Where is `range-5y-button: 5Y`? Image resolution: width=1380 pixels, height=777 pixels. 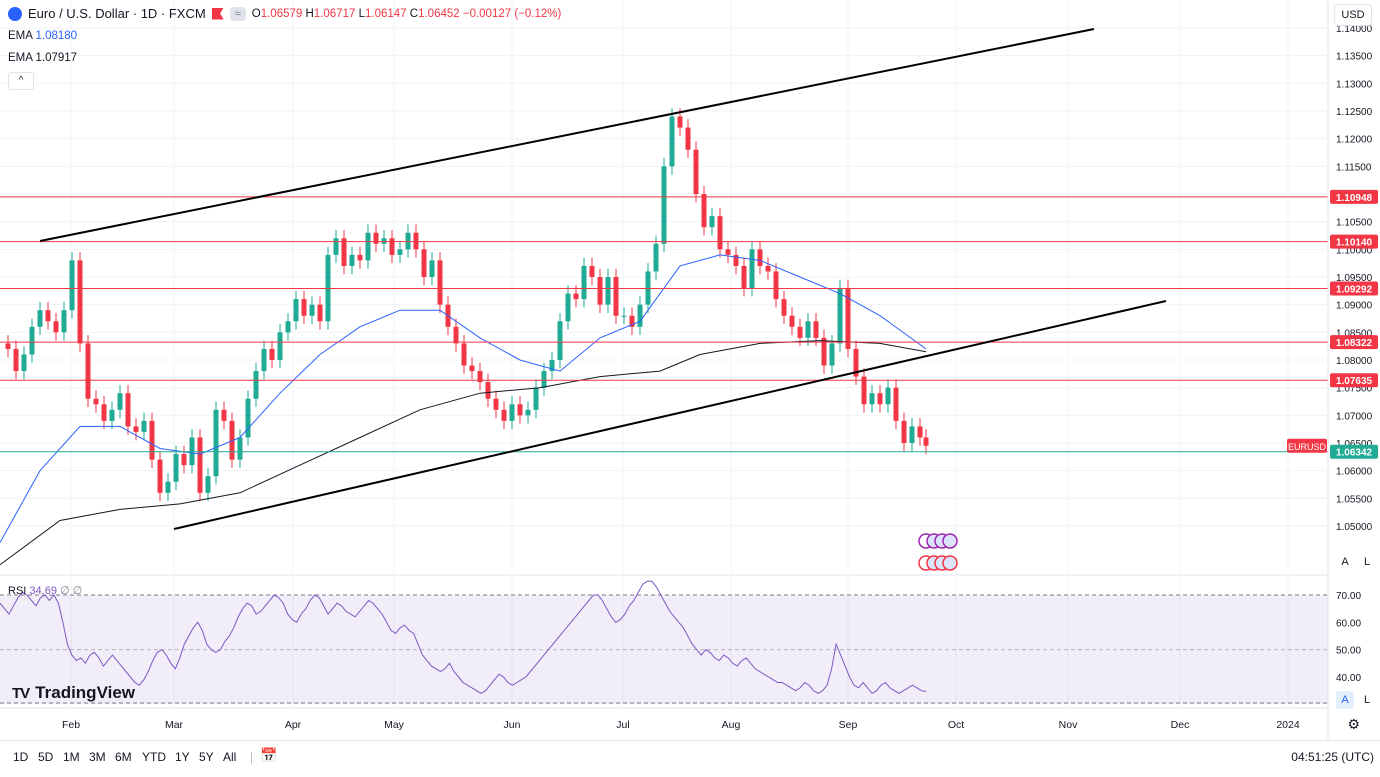
range-5y-button: 5Y is located at coordinates (206, 757).